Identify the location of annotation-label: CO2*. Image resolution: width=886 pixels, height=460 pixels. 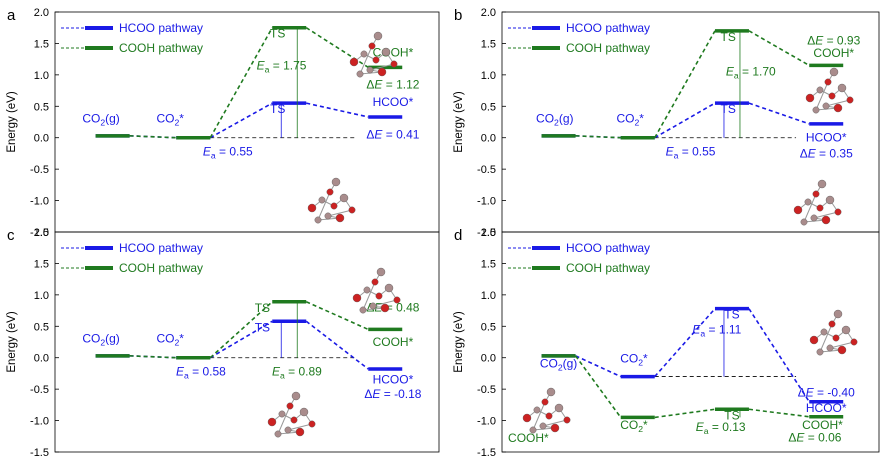
(170, 340).